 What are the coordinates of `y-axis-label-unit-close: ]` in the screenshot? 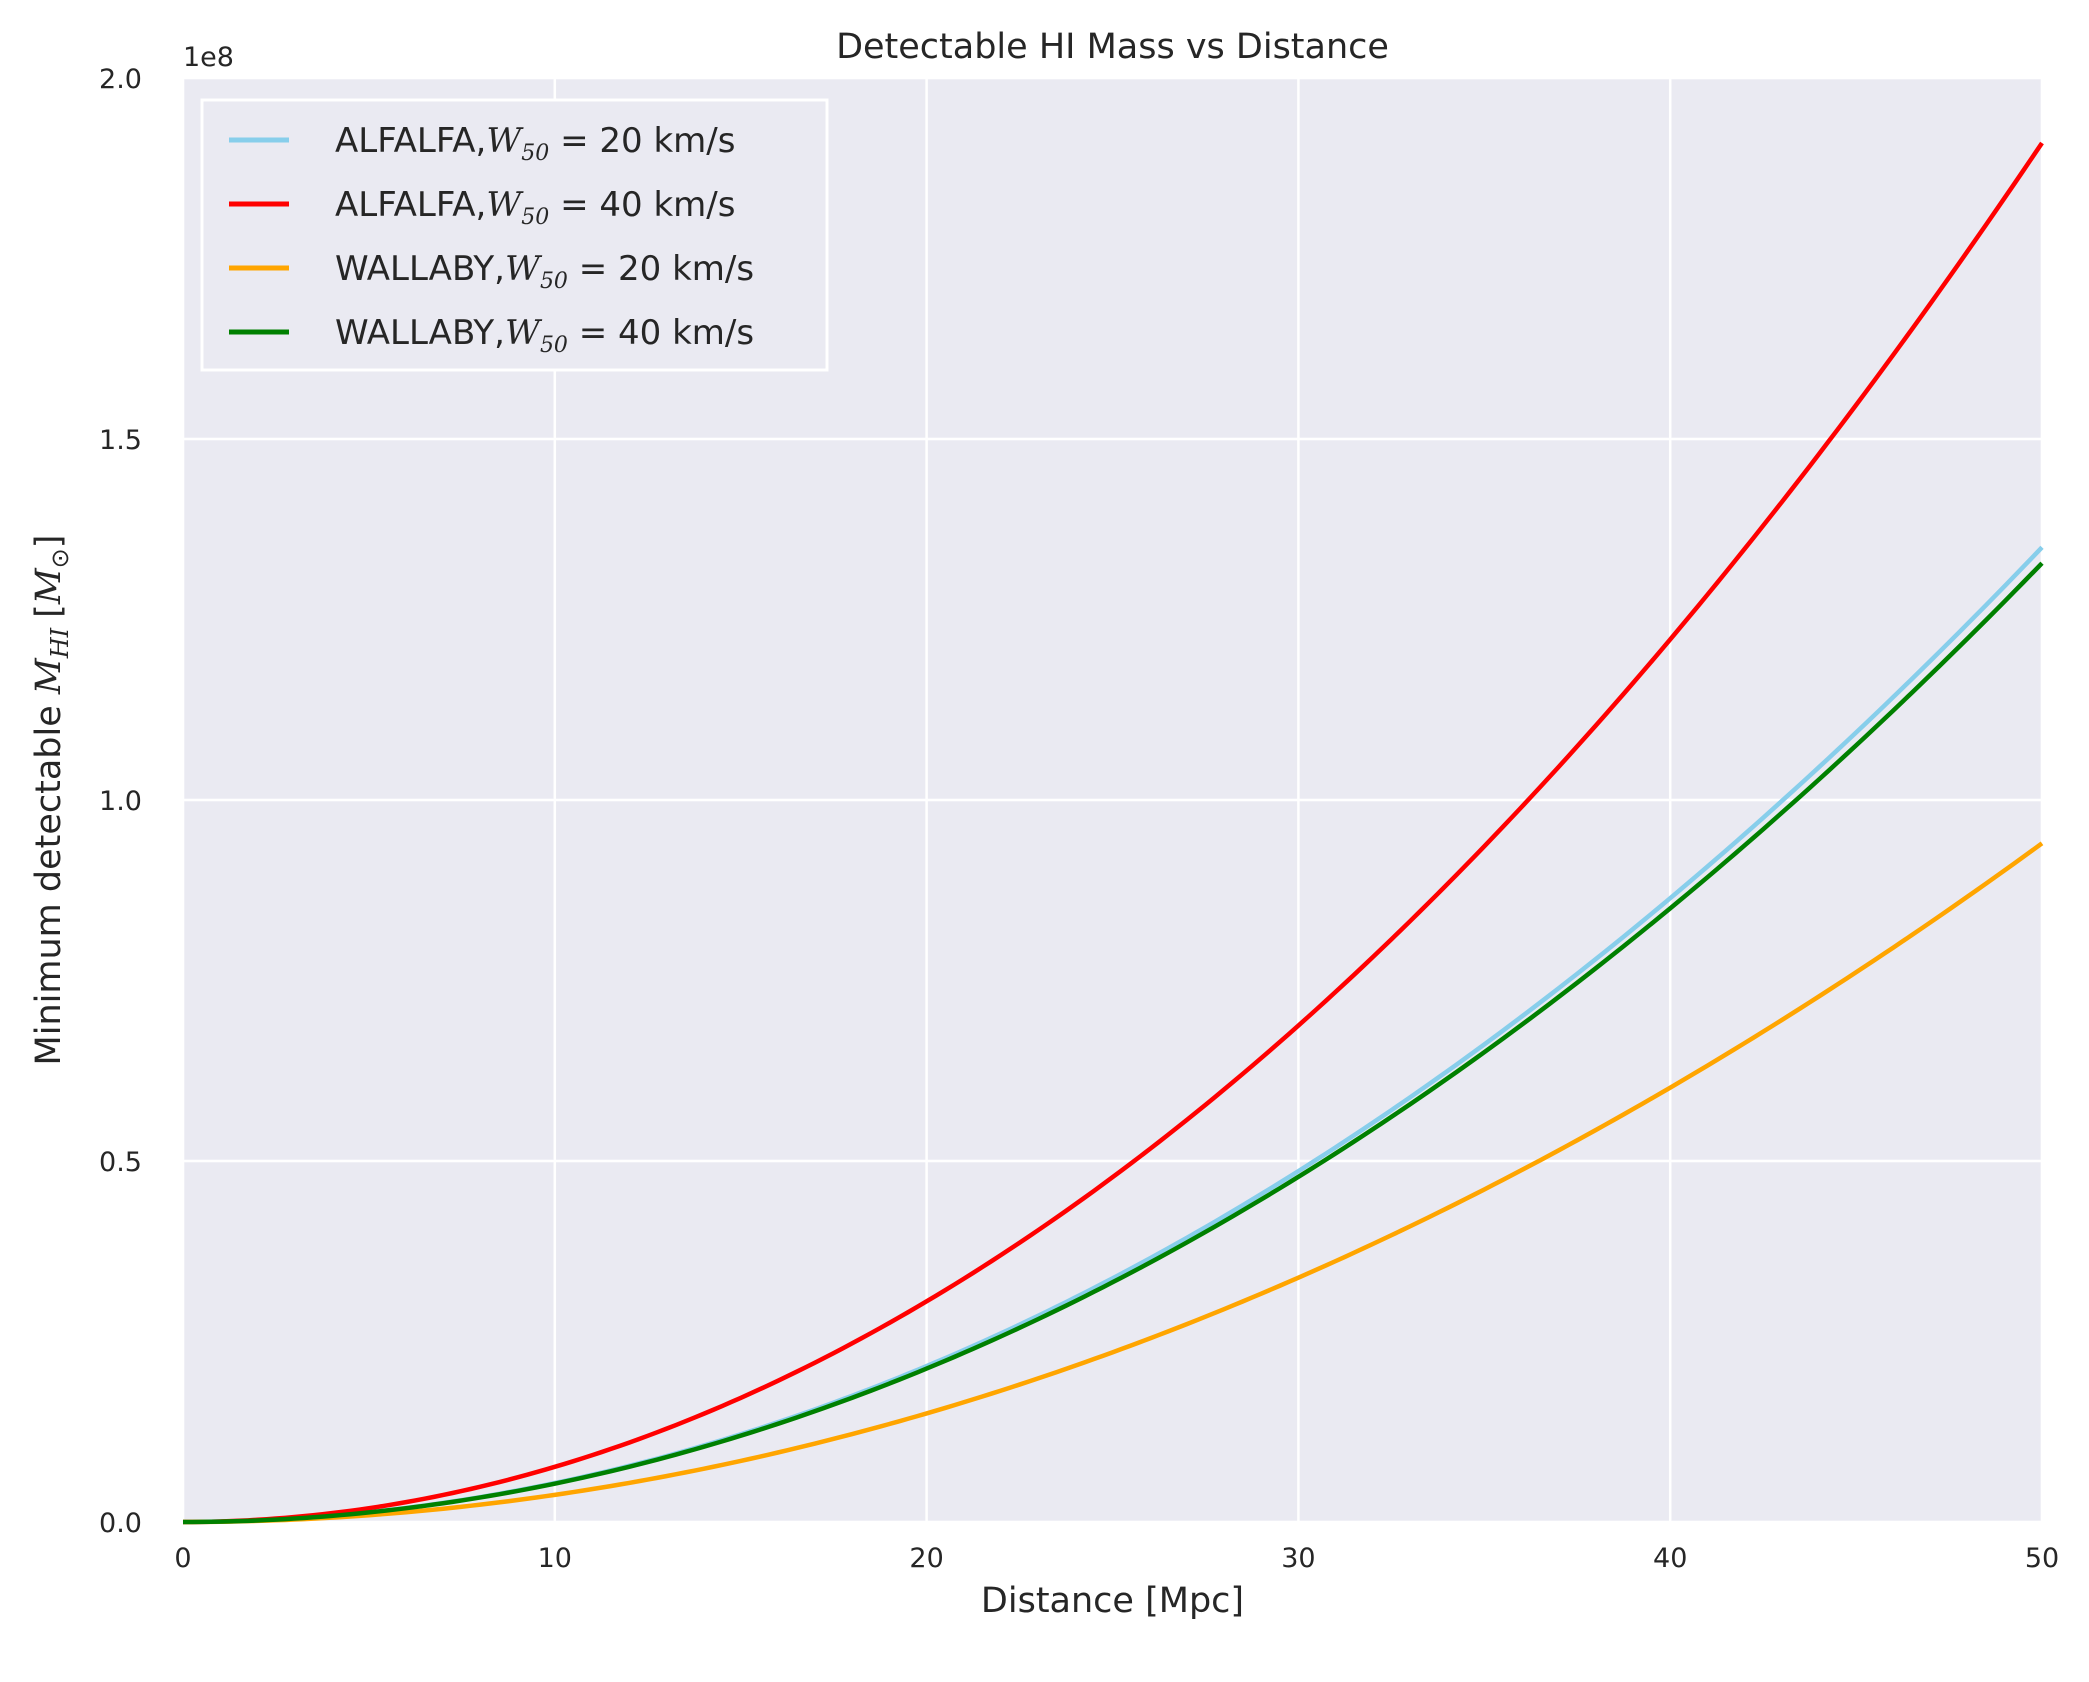 It's located at (49, 542).